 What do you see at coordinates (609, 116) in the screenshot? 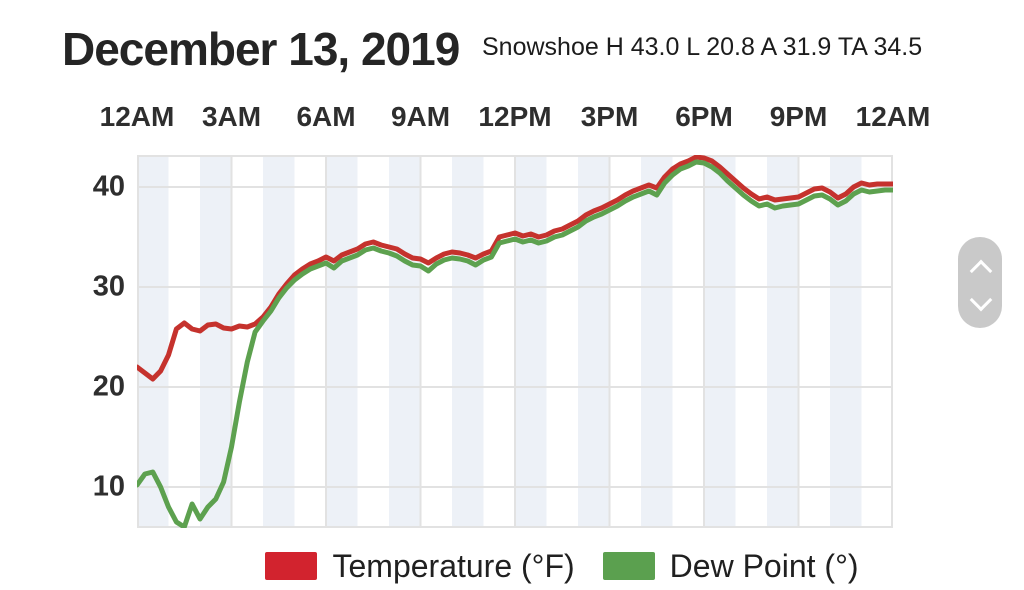
I see `x-axis-label: 3PM` at bounding box center [609, 116].